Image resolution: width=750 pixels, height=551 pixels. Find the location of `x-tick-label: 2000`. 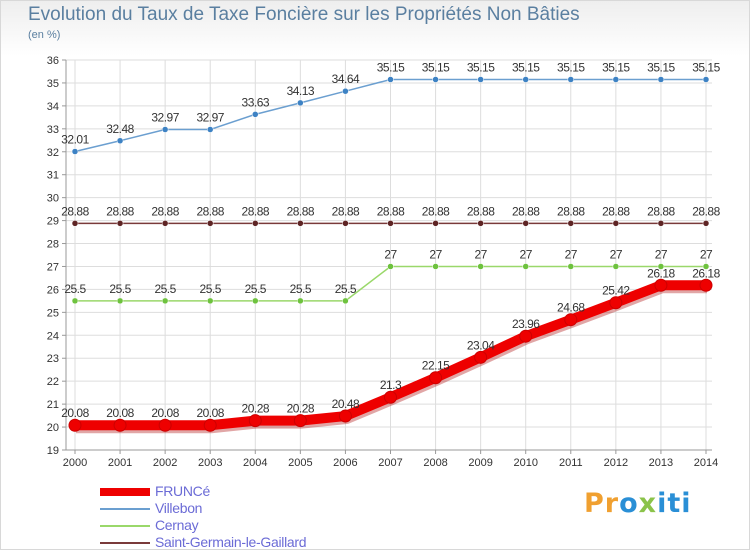

x-tick-label: 2000 is located at coordinates (75, 463).